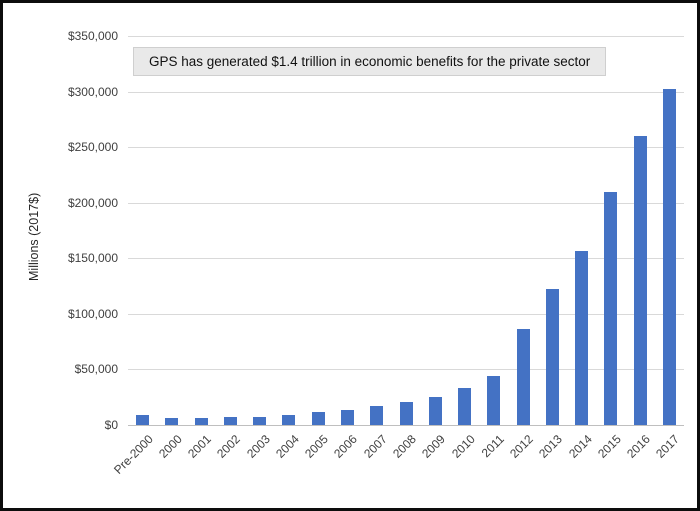  What do you see at coordinates (611, 308) in the screenshot?
I see `bar-2015` at bounding box center [611, 308].